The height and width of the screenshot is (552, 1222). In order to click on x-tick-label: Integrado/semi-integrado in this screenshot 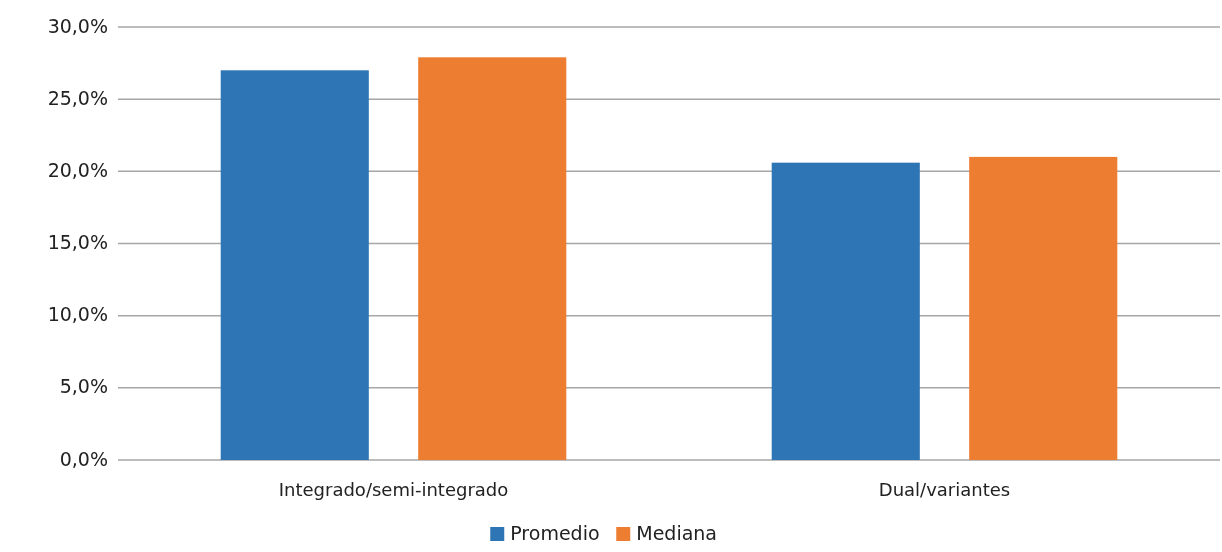, I will do `click(393, 489)`.